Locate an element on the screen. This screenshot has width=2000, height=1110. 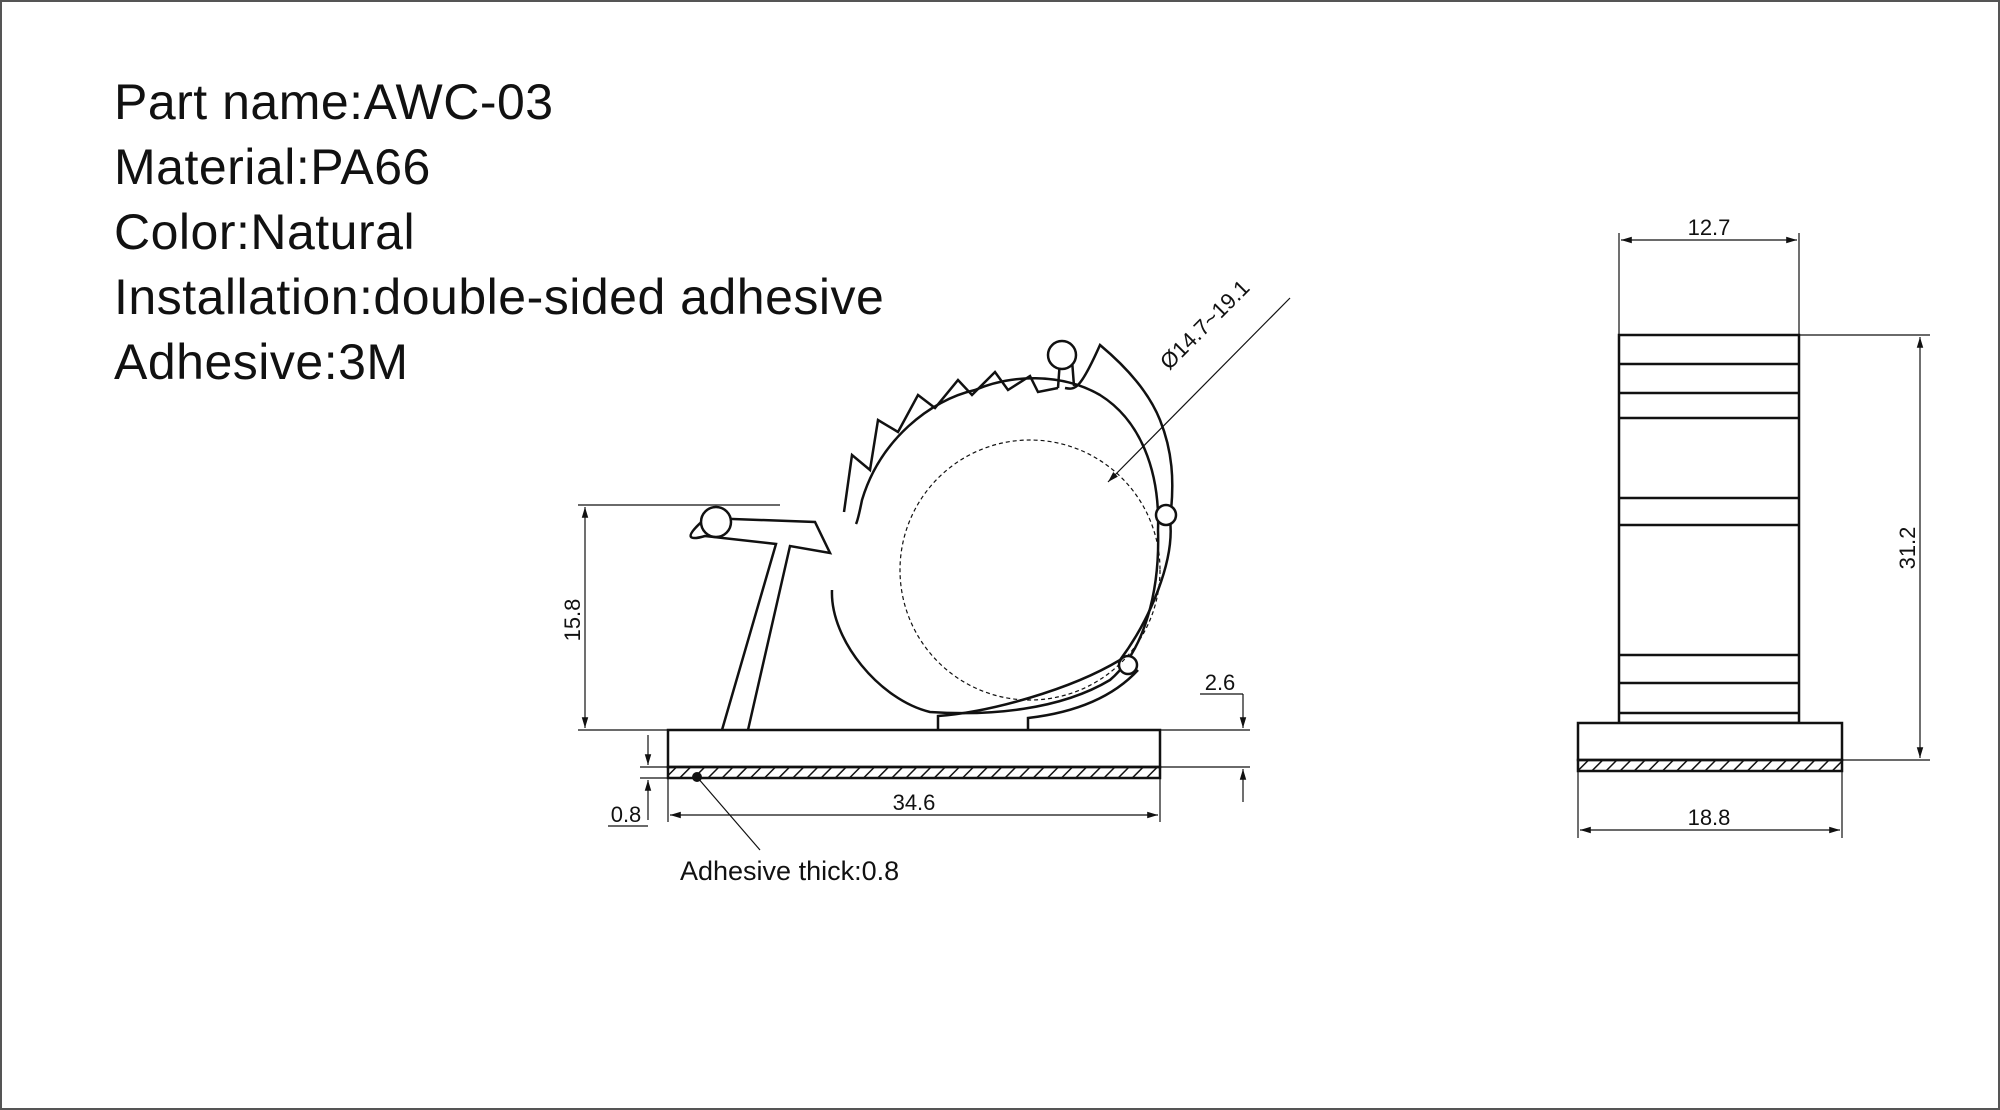
cable-diameter-circle is located at coordinates (1030, 570).